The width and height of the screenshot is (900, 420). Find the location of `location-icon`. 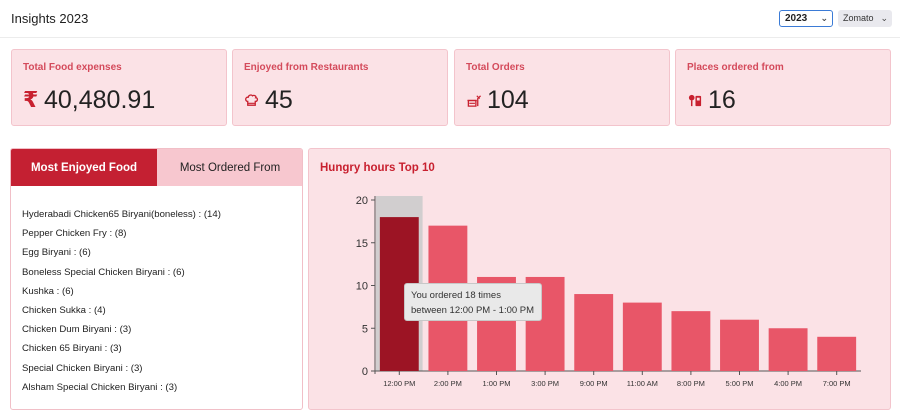

location-icon is located at coordinates (696, 100).